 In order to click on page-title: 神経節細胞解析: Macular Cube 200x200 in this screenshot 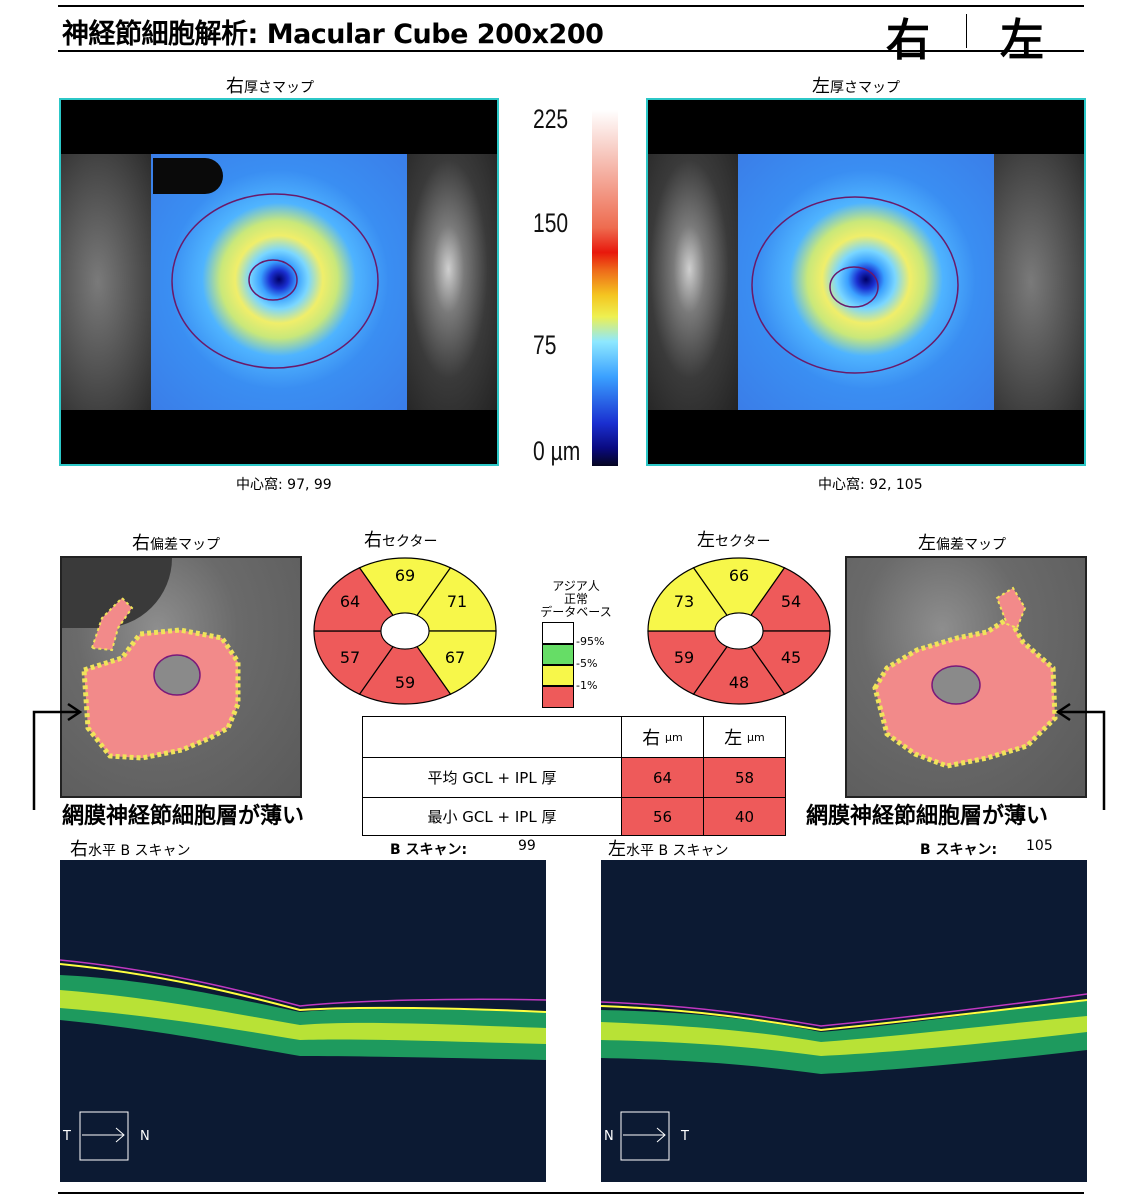, I will do `click(333, 34)`.